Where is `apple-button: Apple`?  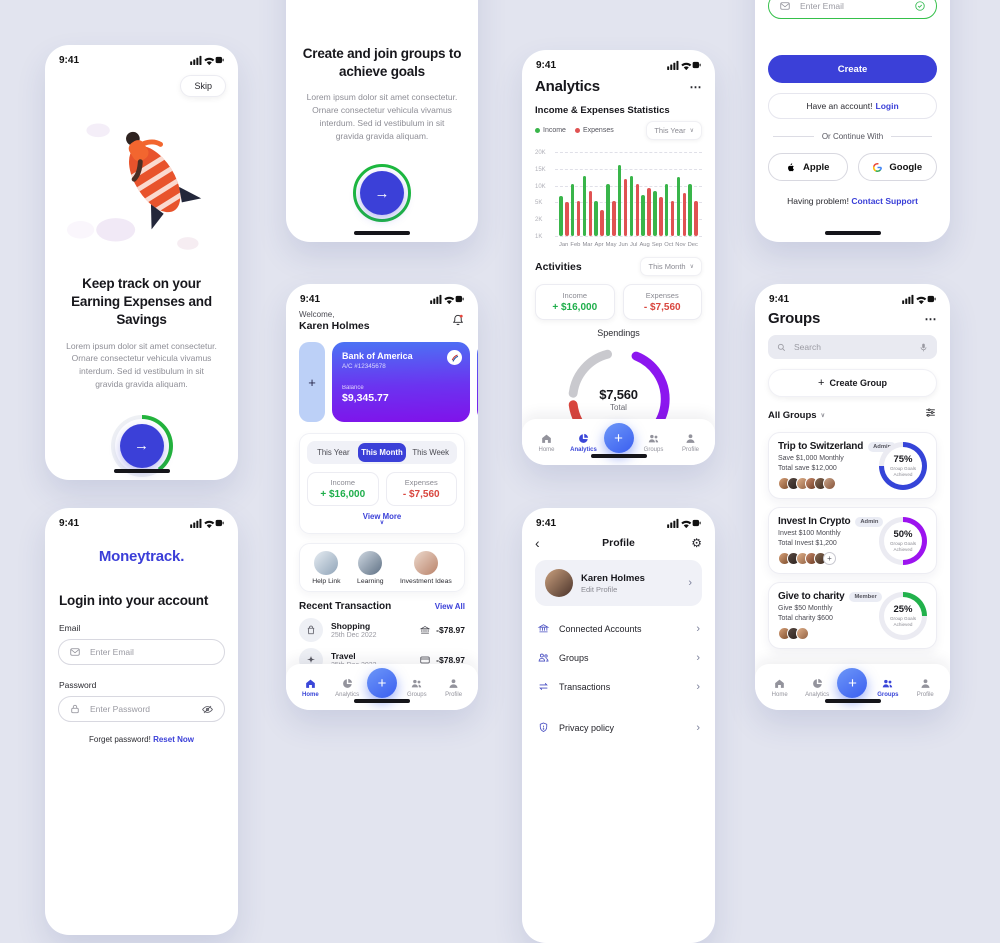
apple-button: Apple is located at coordinates (808, 167).